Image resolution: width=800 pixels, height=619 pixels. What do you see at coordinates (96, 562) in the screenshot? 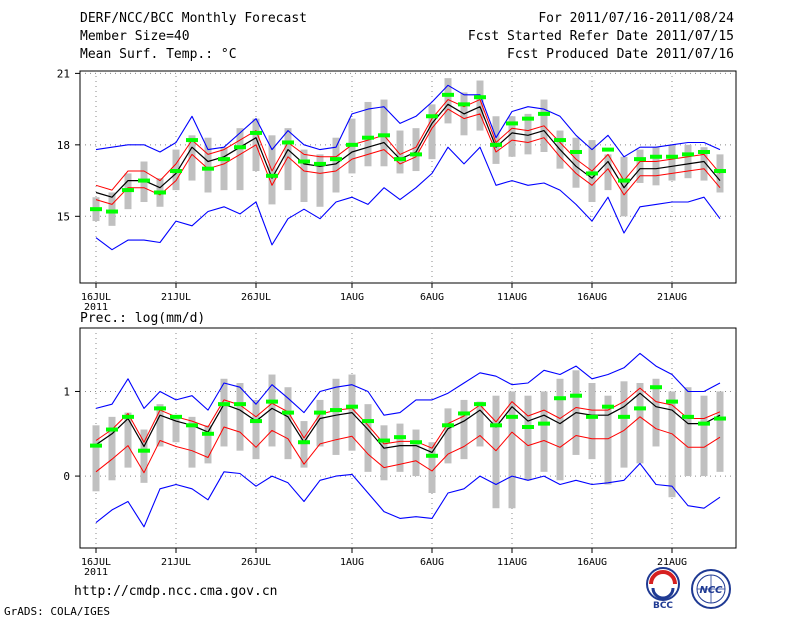
I see `panel2-x-tick-label: 16JUL` at bounding box center [96, 562].